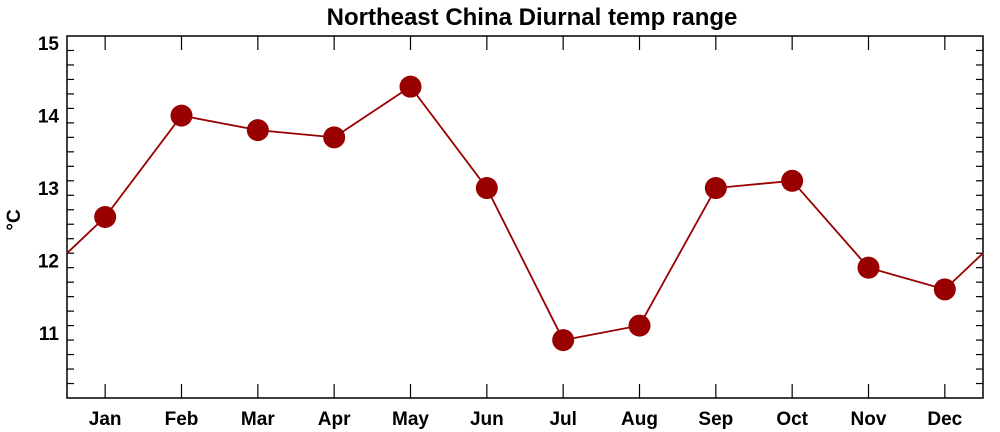  I want to click on data-point-jun, so click(486, 188).